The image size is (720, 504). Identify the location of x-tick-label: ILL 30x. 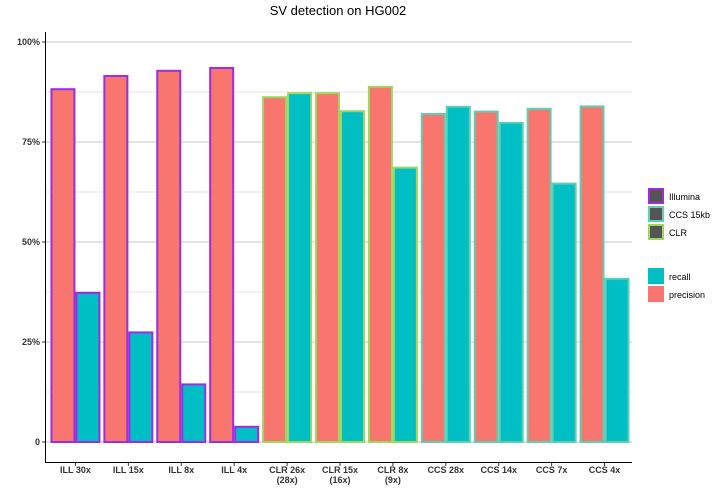
(75, 470).